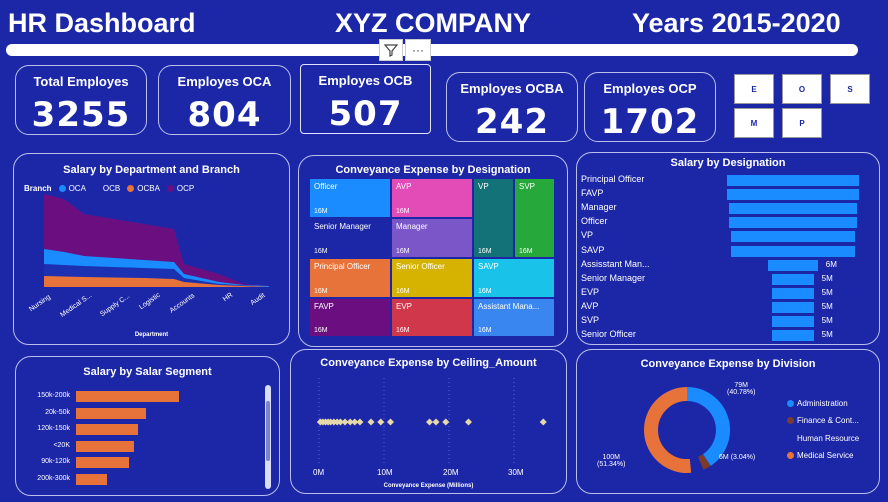 This screenshot has height=502, width=888. I want to click on treemap-cell: EVP 16M, so click(432, 317).